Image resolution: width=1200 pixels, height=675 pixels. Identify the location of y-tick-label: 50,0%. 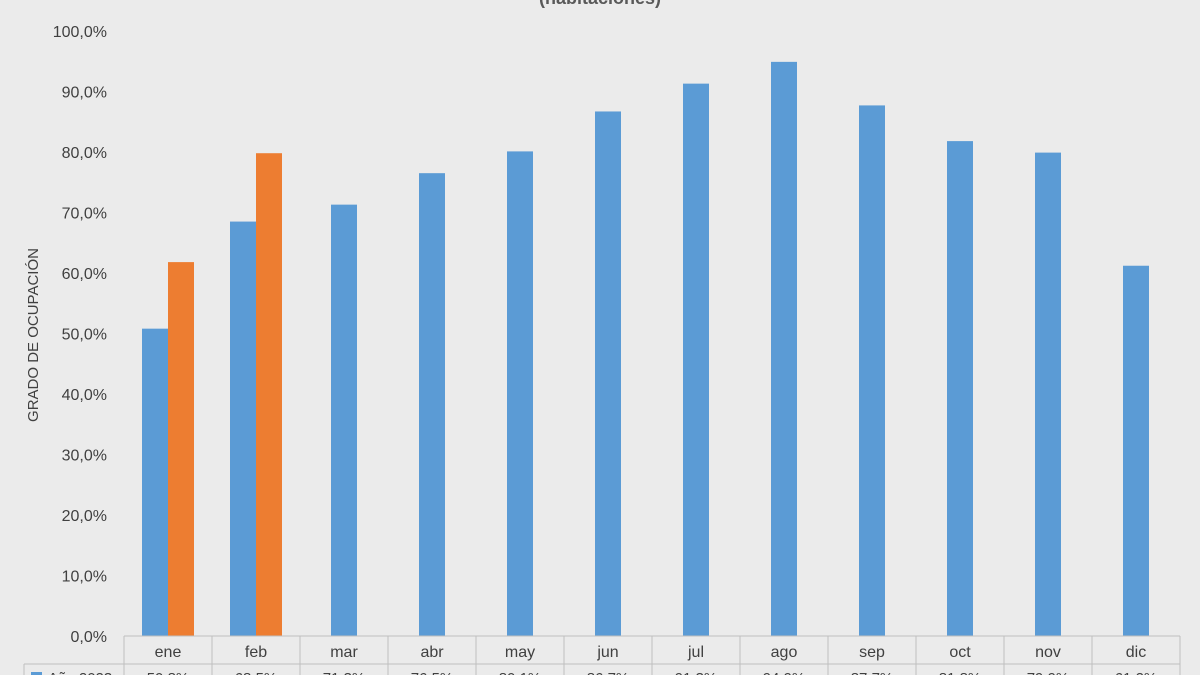
(84, 335).